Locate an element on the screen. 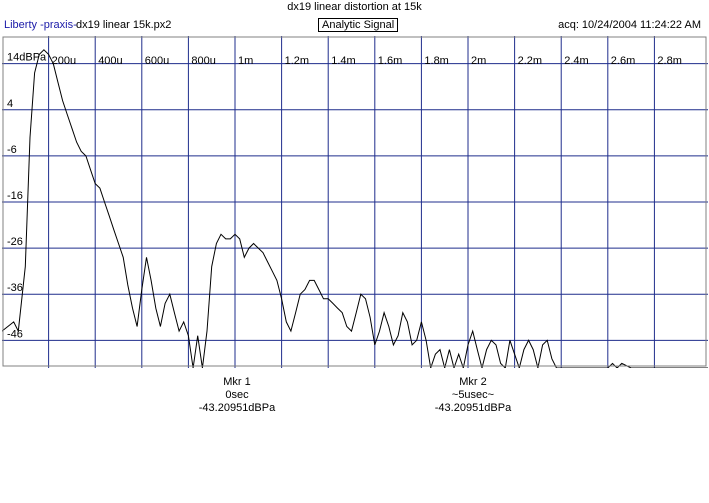  x-tick-label: 1.6m is located at coordinates (390, 61).